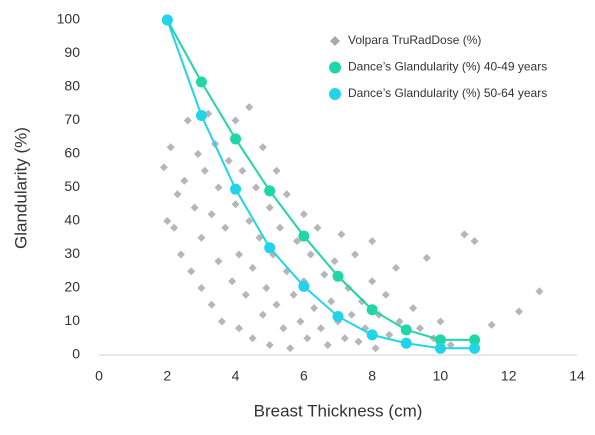 The image size is (595, 435). What do you see at coordinates (335, 67) in the screenshot?
I see `legend-marker` at bounding box center [335, 67].